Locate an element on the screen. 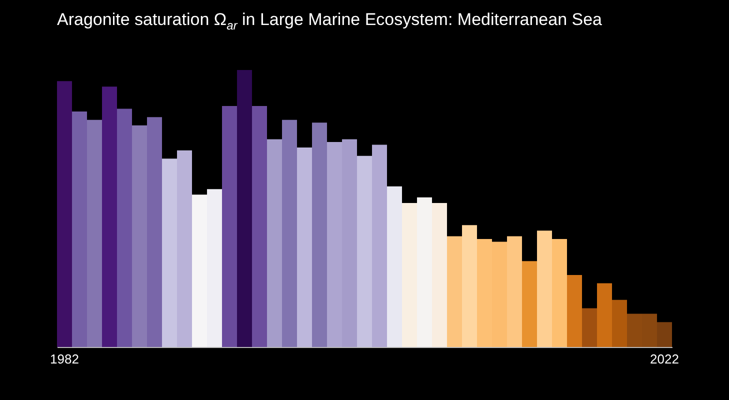  x-tick-label: 1982 is located at coordinates (64, 359).